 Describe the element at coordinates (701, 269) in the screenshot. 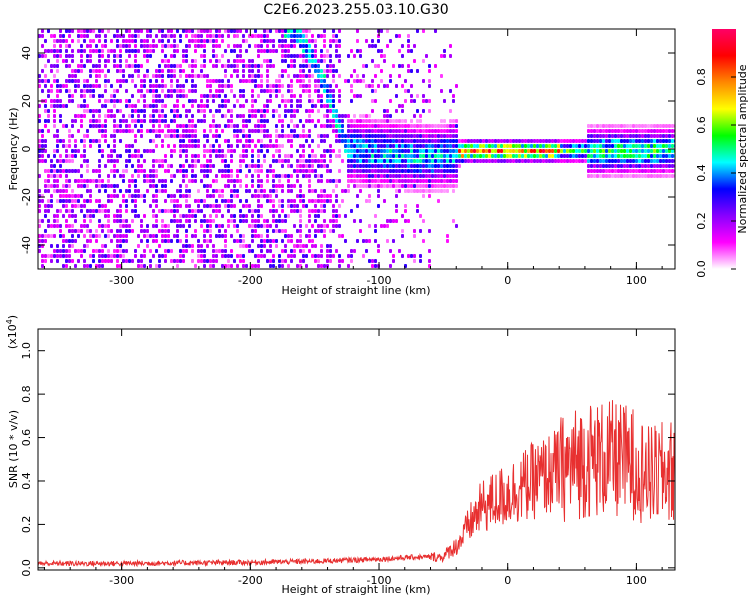

I see `colorbar-tick-label: 0.0` at that location.